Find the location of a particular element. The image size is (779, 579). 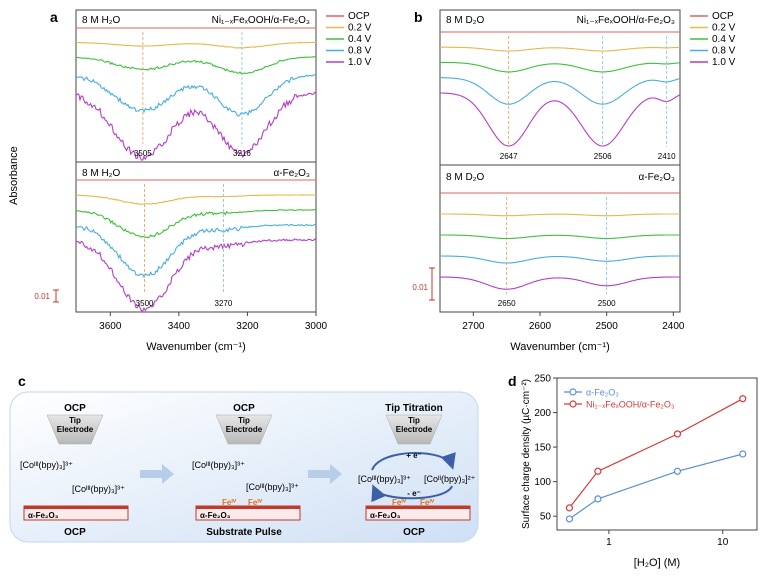

stage-arrow-2-icon is located at coordinates (325, 474).